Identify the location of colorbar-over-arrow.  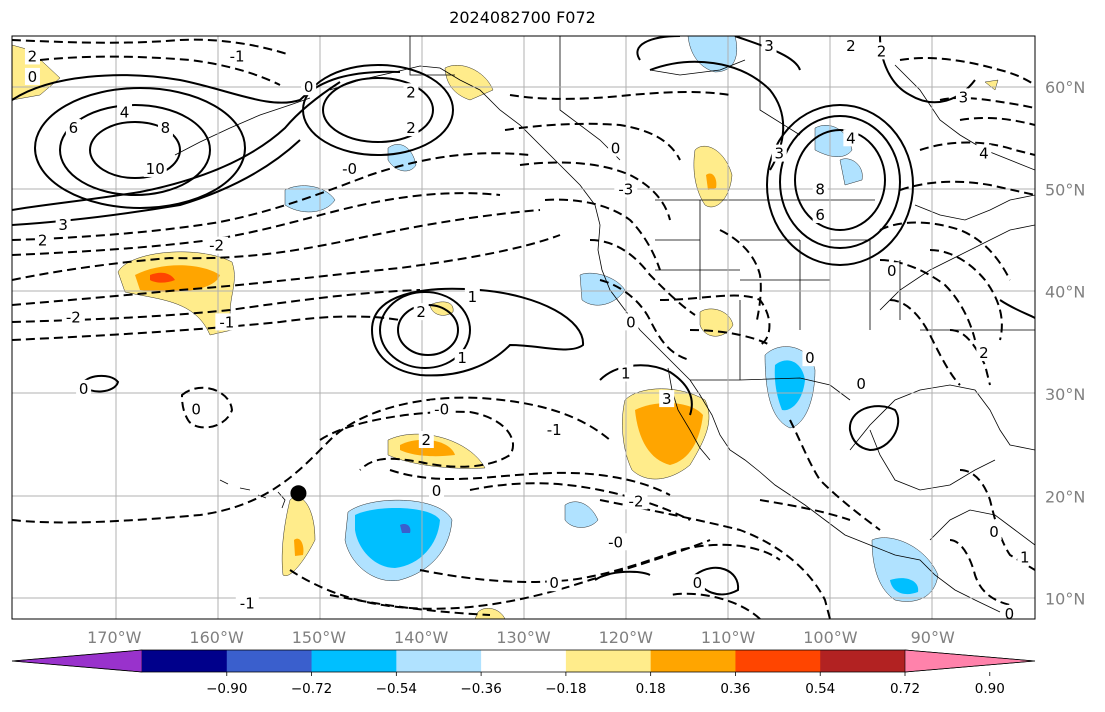
(970, 661).